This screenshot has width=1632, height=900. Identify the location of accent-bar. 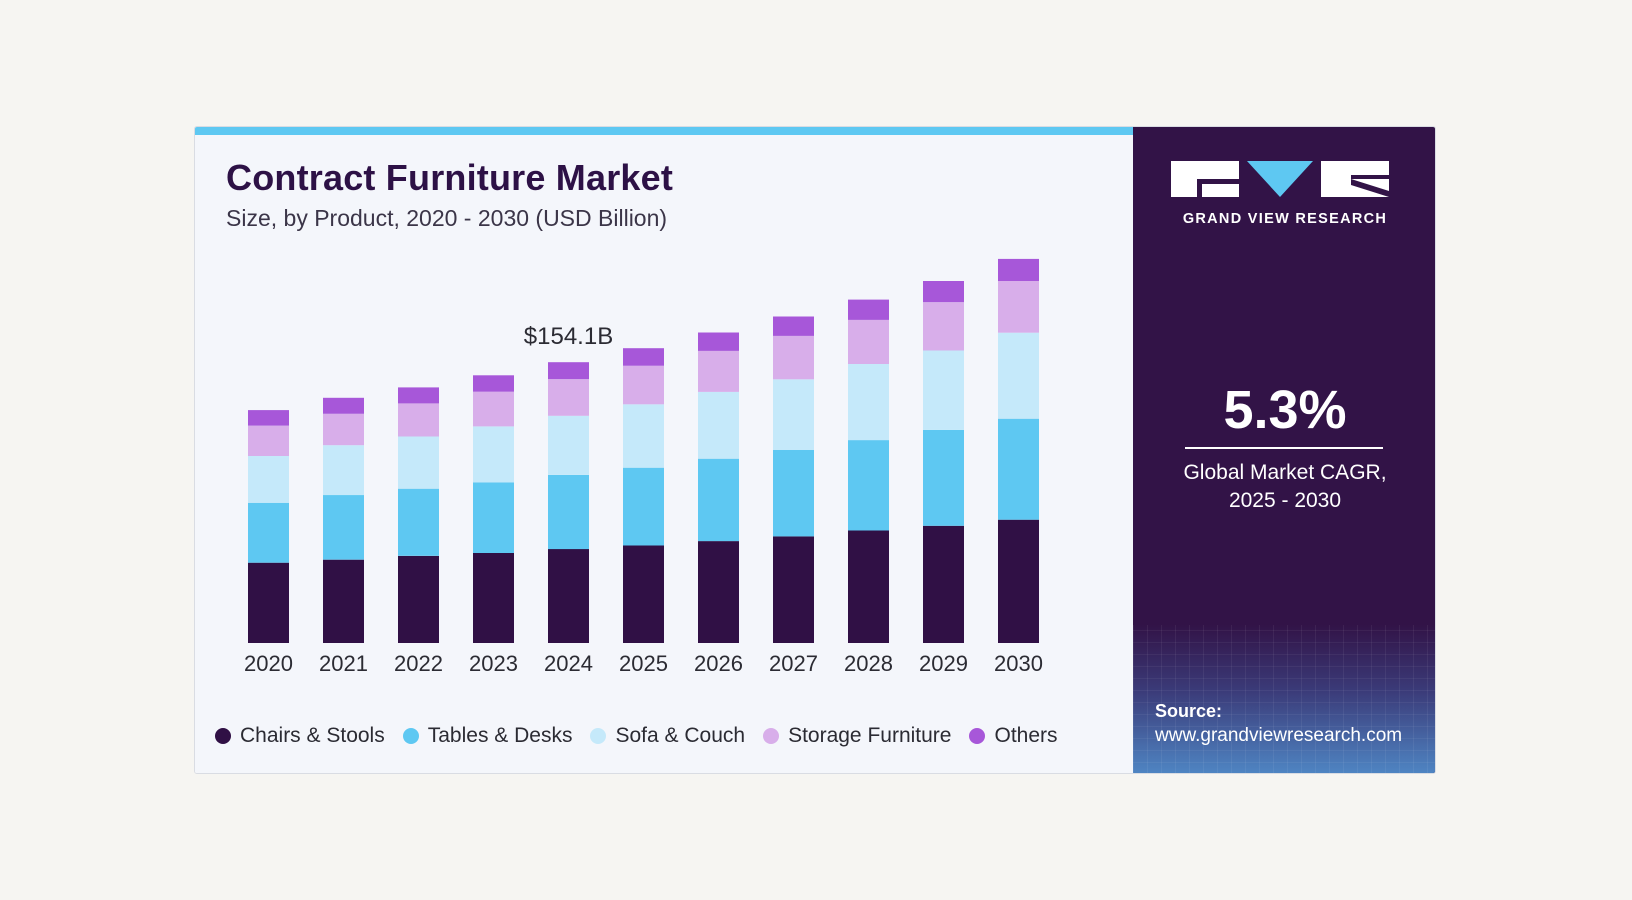
(664, 131).